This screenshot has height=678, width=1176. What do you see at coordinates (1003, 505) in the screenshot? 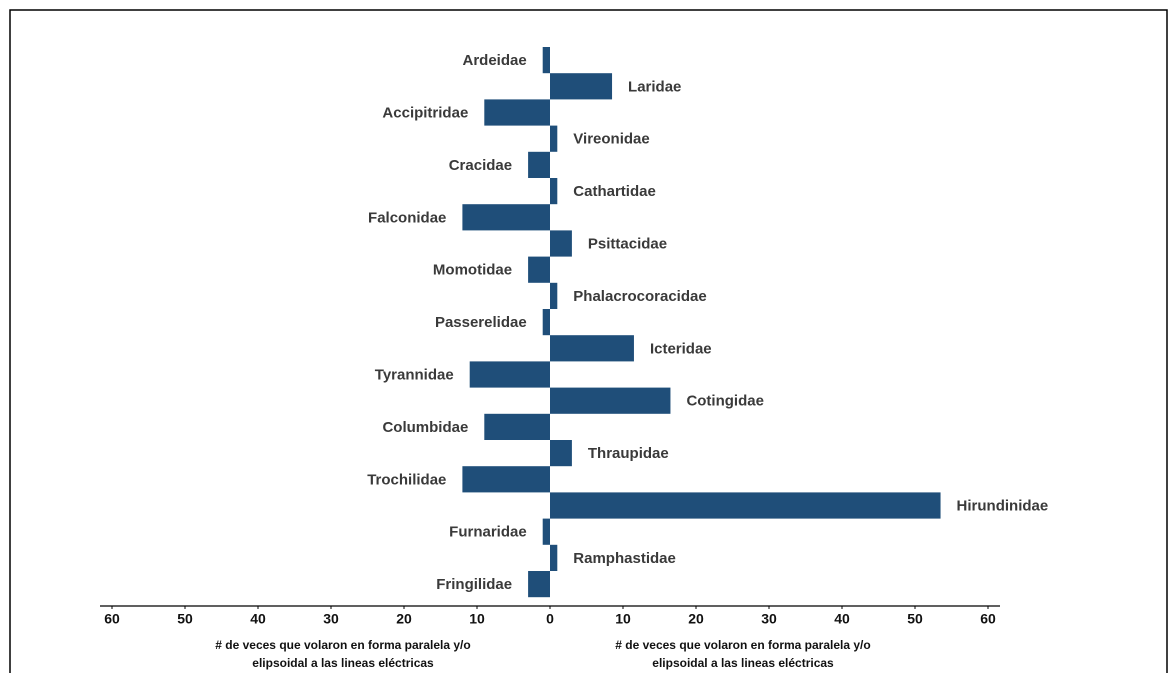
I see `category-label: Hirundinidae` at bounding box center [1003, 505].